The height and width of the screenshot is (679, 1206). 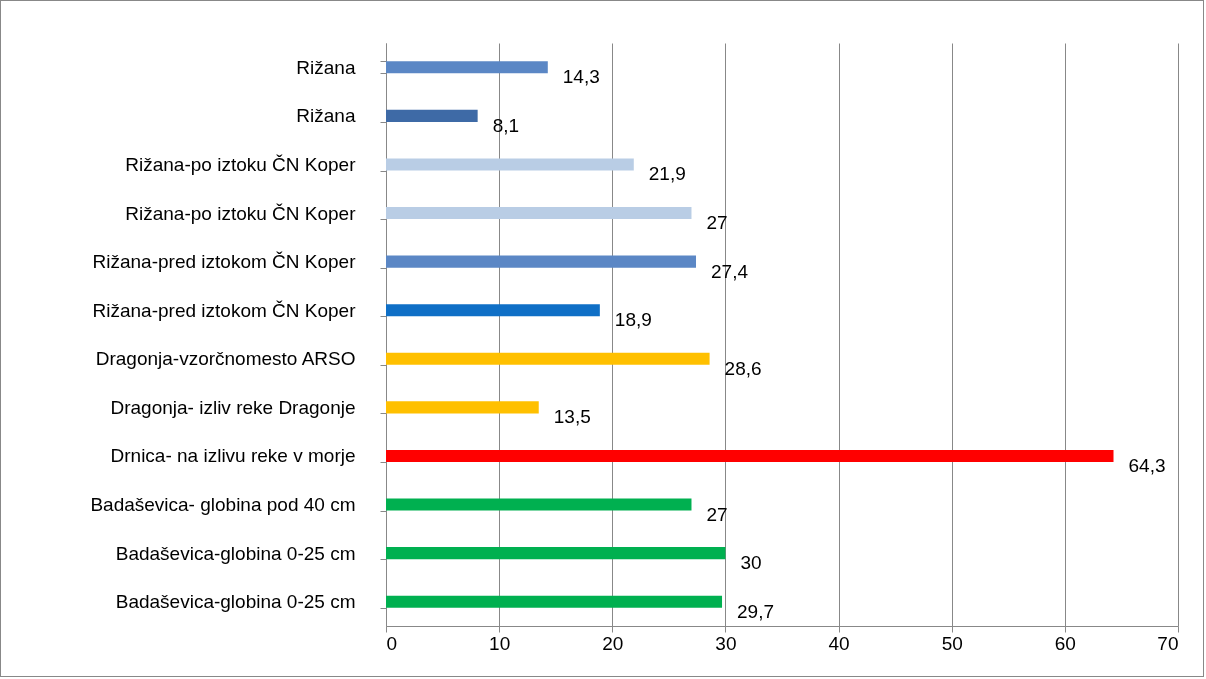 I want to click on x-tick-label: 60, so click(x=1065, y=643).